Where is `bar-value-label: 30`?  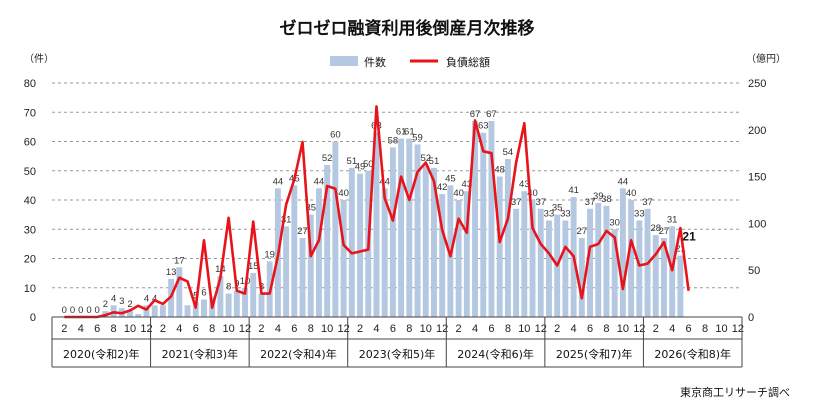 bar-value-label: 30 is located at coordinates (614, 222).